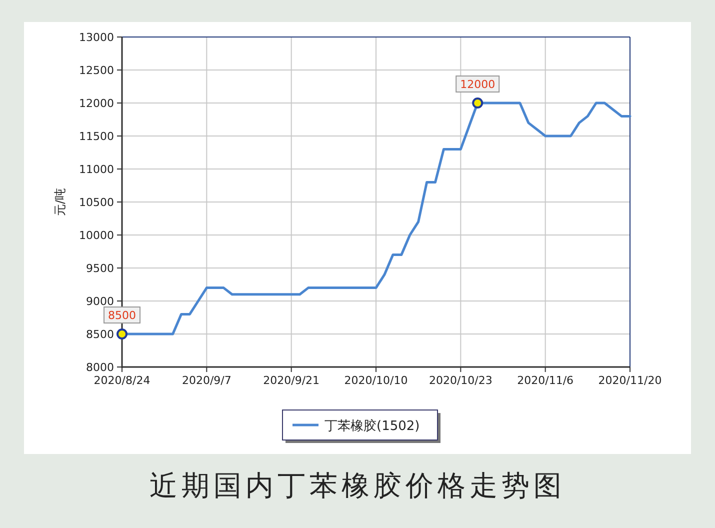  Describe the element at coordinates (372, 426) in the screenshot. I see `legend-label: 丁苯橡胶(1502)` at that location.